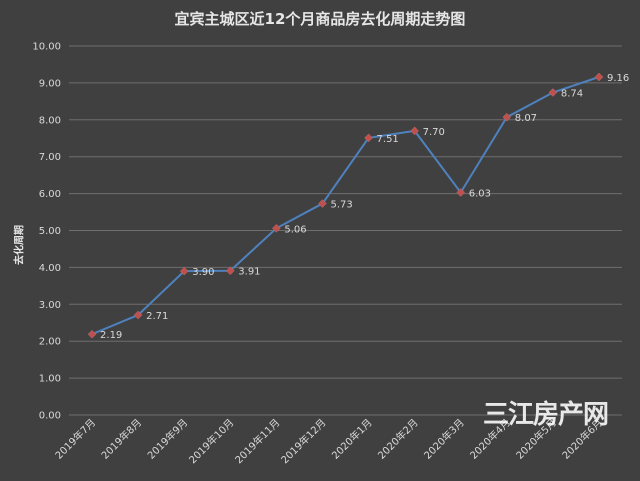  What do you see at coordinates (121, 439) in the screenshot?
I see `x-tick-label: 2019年8月` at bounding box center [121, 439].